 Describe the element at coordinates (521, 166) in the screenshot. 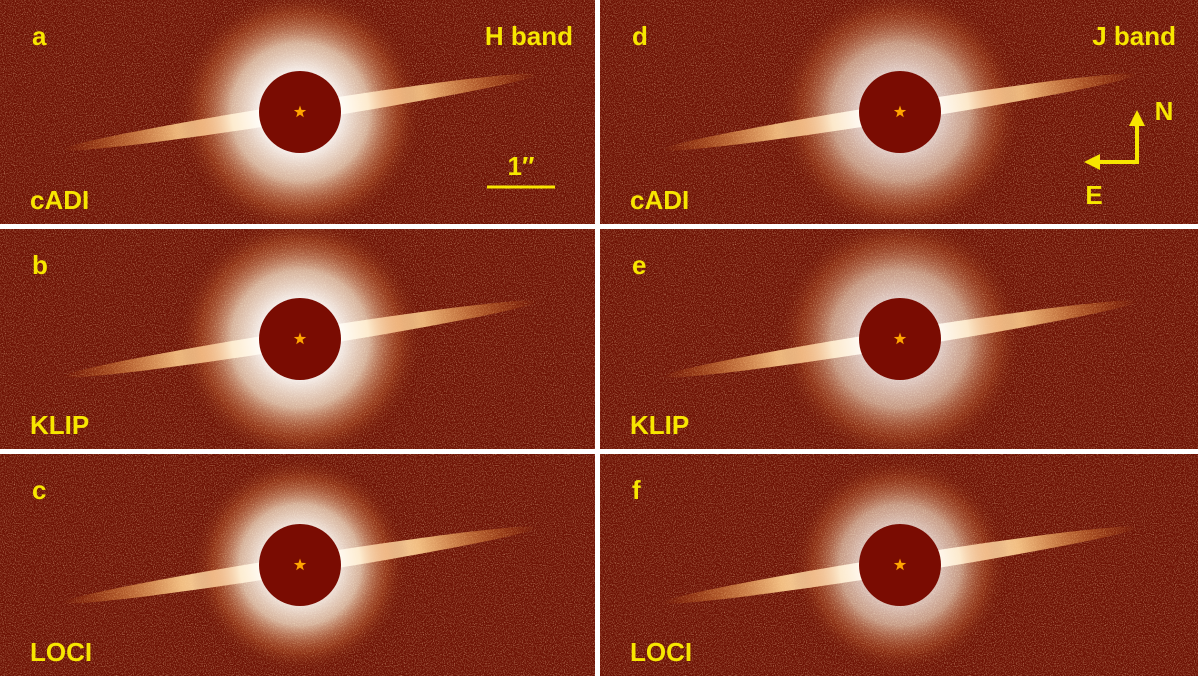

I see `scale-label: 1″` at that location.